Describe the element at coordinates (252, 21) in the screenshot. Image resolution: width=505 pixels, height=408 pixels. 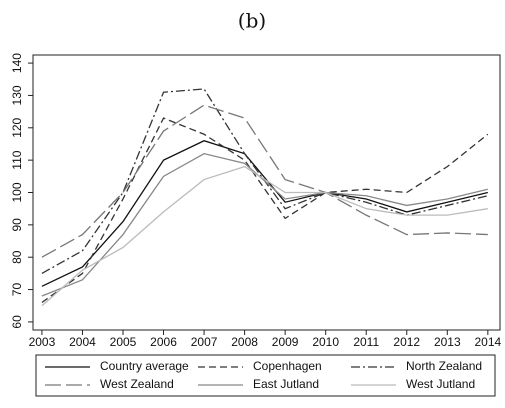
I see `chart-title: (b)` at that location.